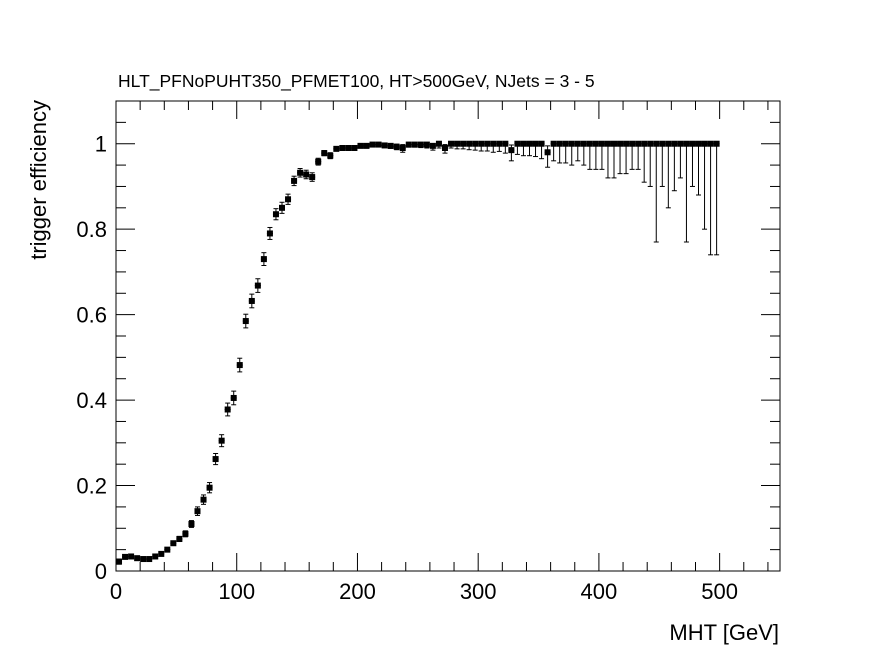 The width and height of the screenshot is (896, 672). I want to click on x-tick-label: 200, so click(357, 591).